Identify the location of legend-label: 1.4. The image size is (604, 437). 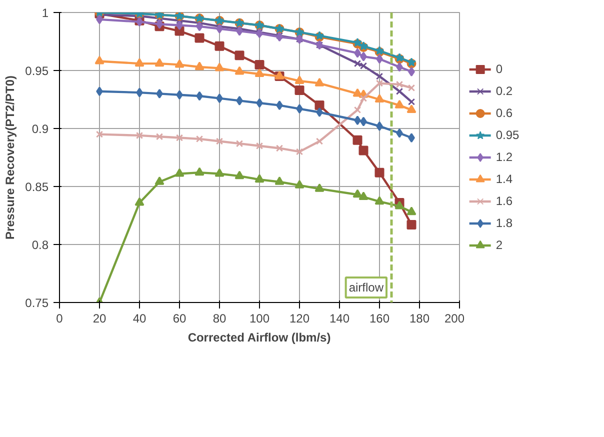
(505, 179).